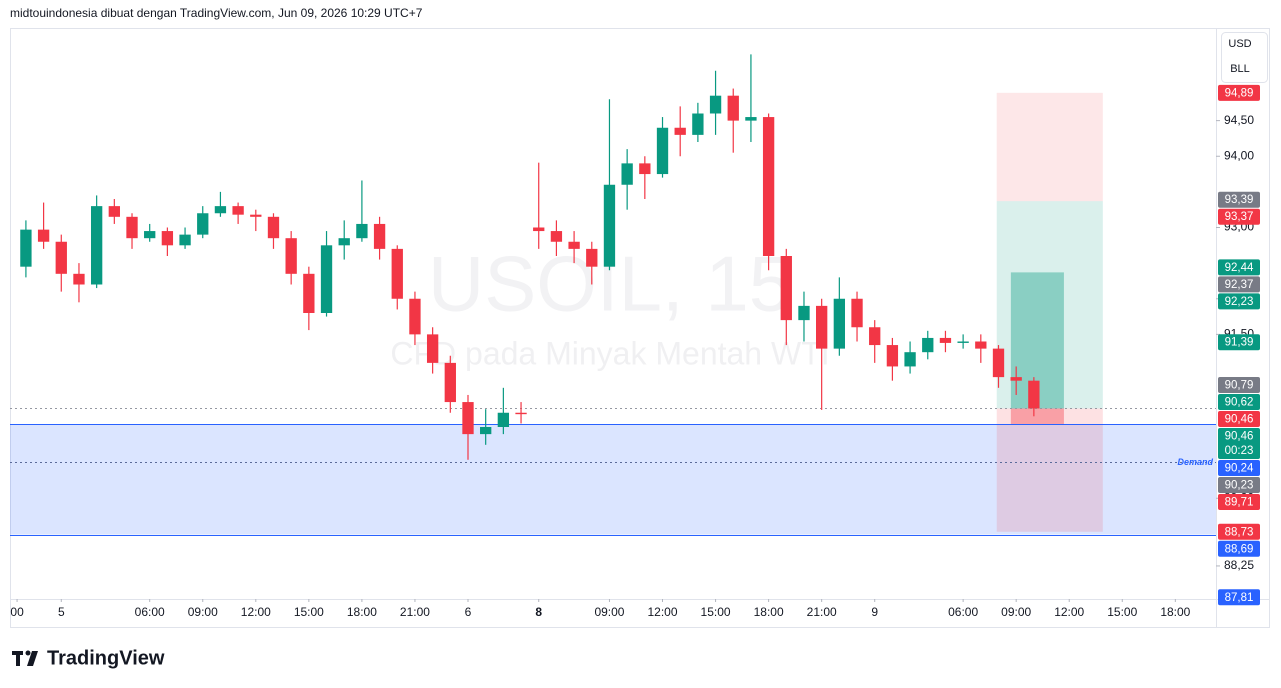 Image resolution: width=1281 pixels, height=688 pixels. Describe the element at coordinates (17, 612) in the screenshot. I see `x-tick-label: 00` at that location.